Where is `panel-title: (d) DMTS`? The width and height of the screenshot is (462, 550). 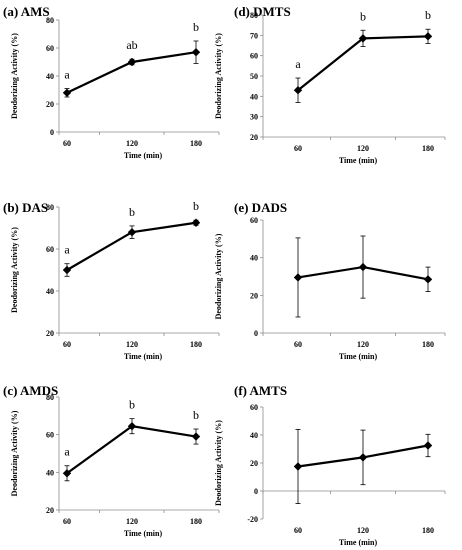
panel-title: (d) DMTS is located at coordinates (262, 11).